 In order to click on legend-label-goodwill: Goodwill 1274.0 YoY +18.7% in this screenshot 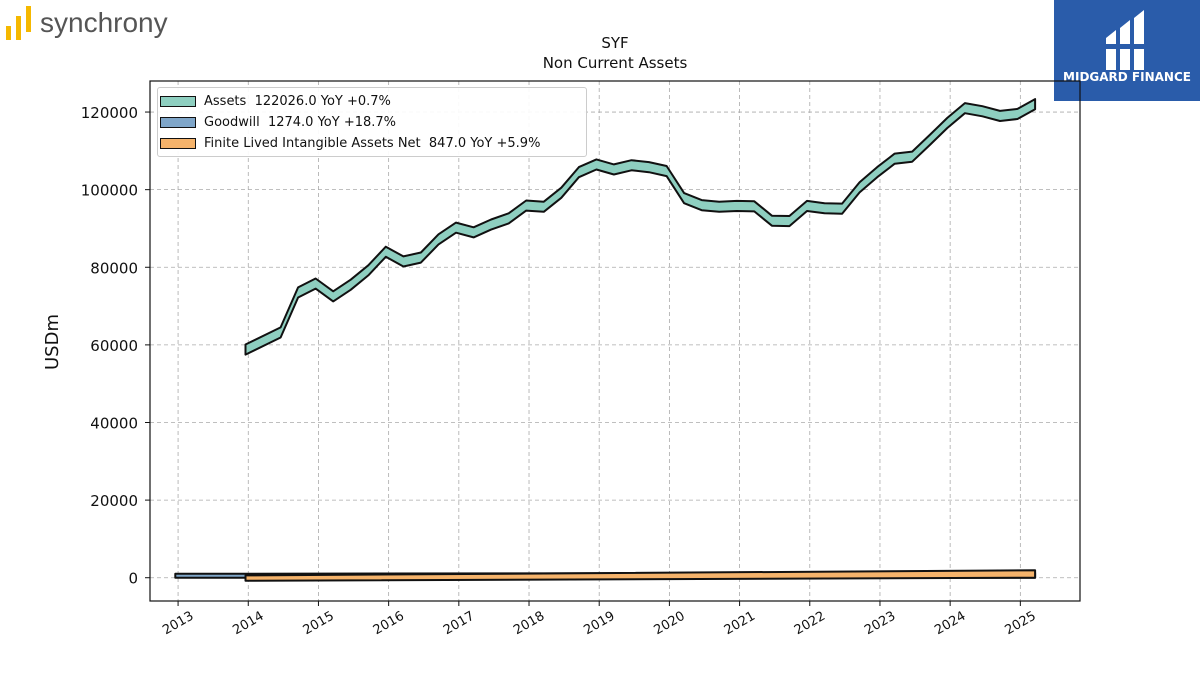, I will do `click(300, 122)`.